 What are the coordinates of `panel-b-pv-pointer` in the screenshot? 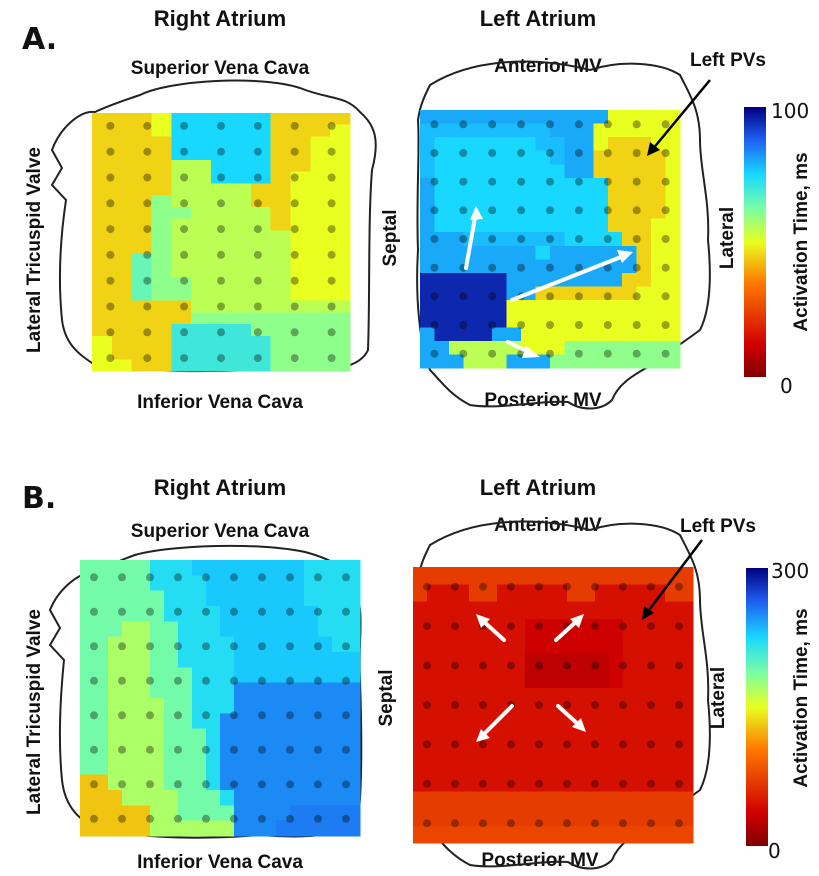 It's located at (674, 577).